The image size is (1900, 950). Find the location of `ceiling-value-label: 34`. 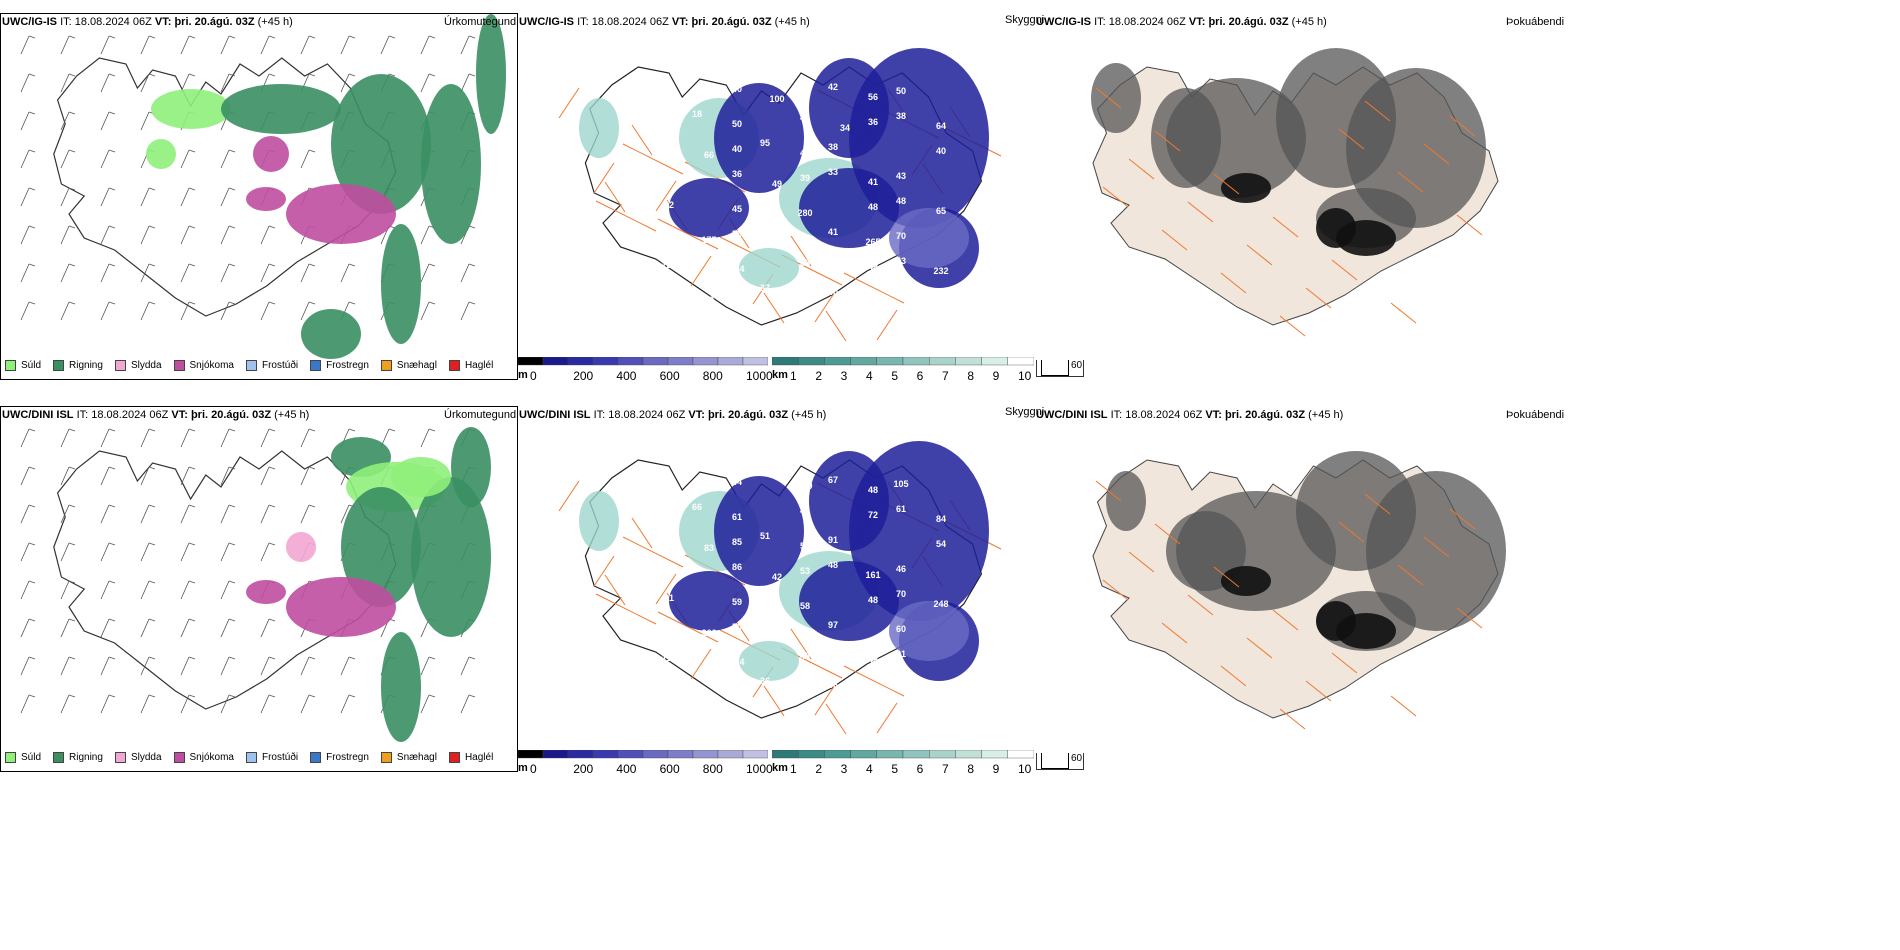

ceiling-value-label: 34 is located at coordinates (845, 128).